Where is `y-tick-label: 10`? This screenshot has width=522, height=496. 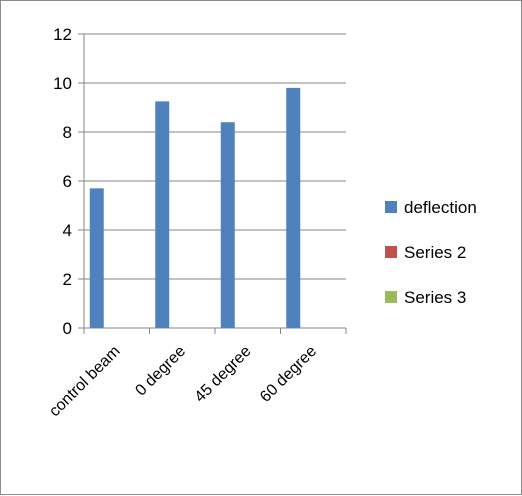 y-tick-label: 10 is located at coordinates (62, 83).